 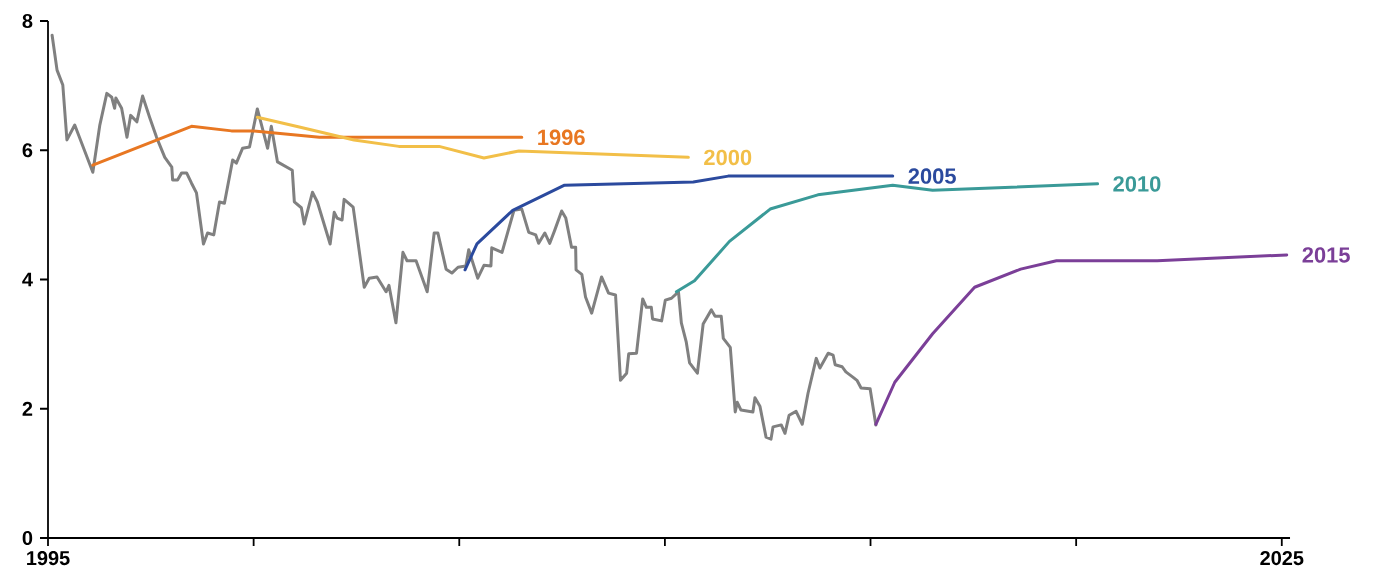 I want to click on series-label: 2010, so click(x=1137, y=184).